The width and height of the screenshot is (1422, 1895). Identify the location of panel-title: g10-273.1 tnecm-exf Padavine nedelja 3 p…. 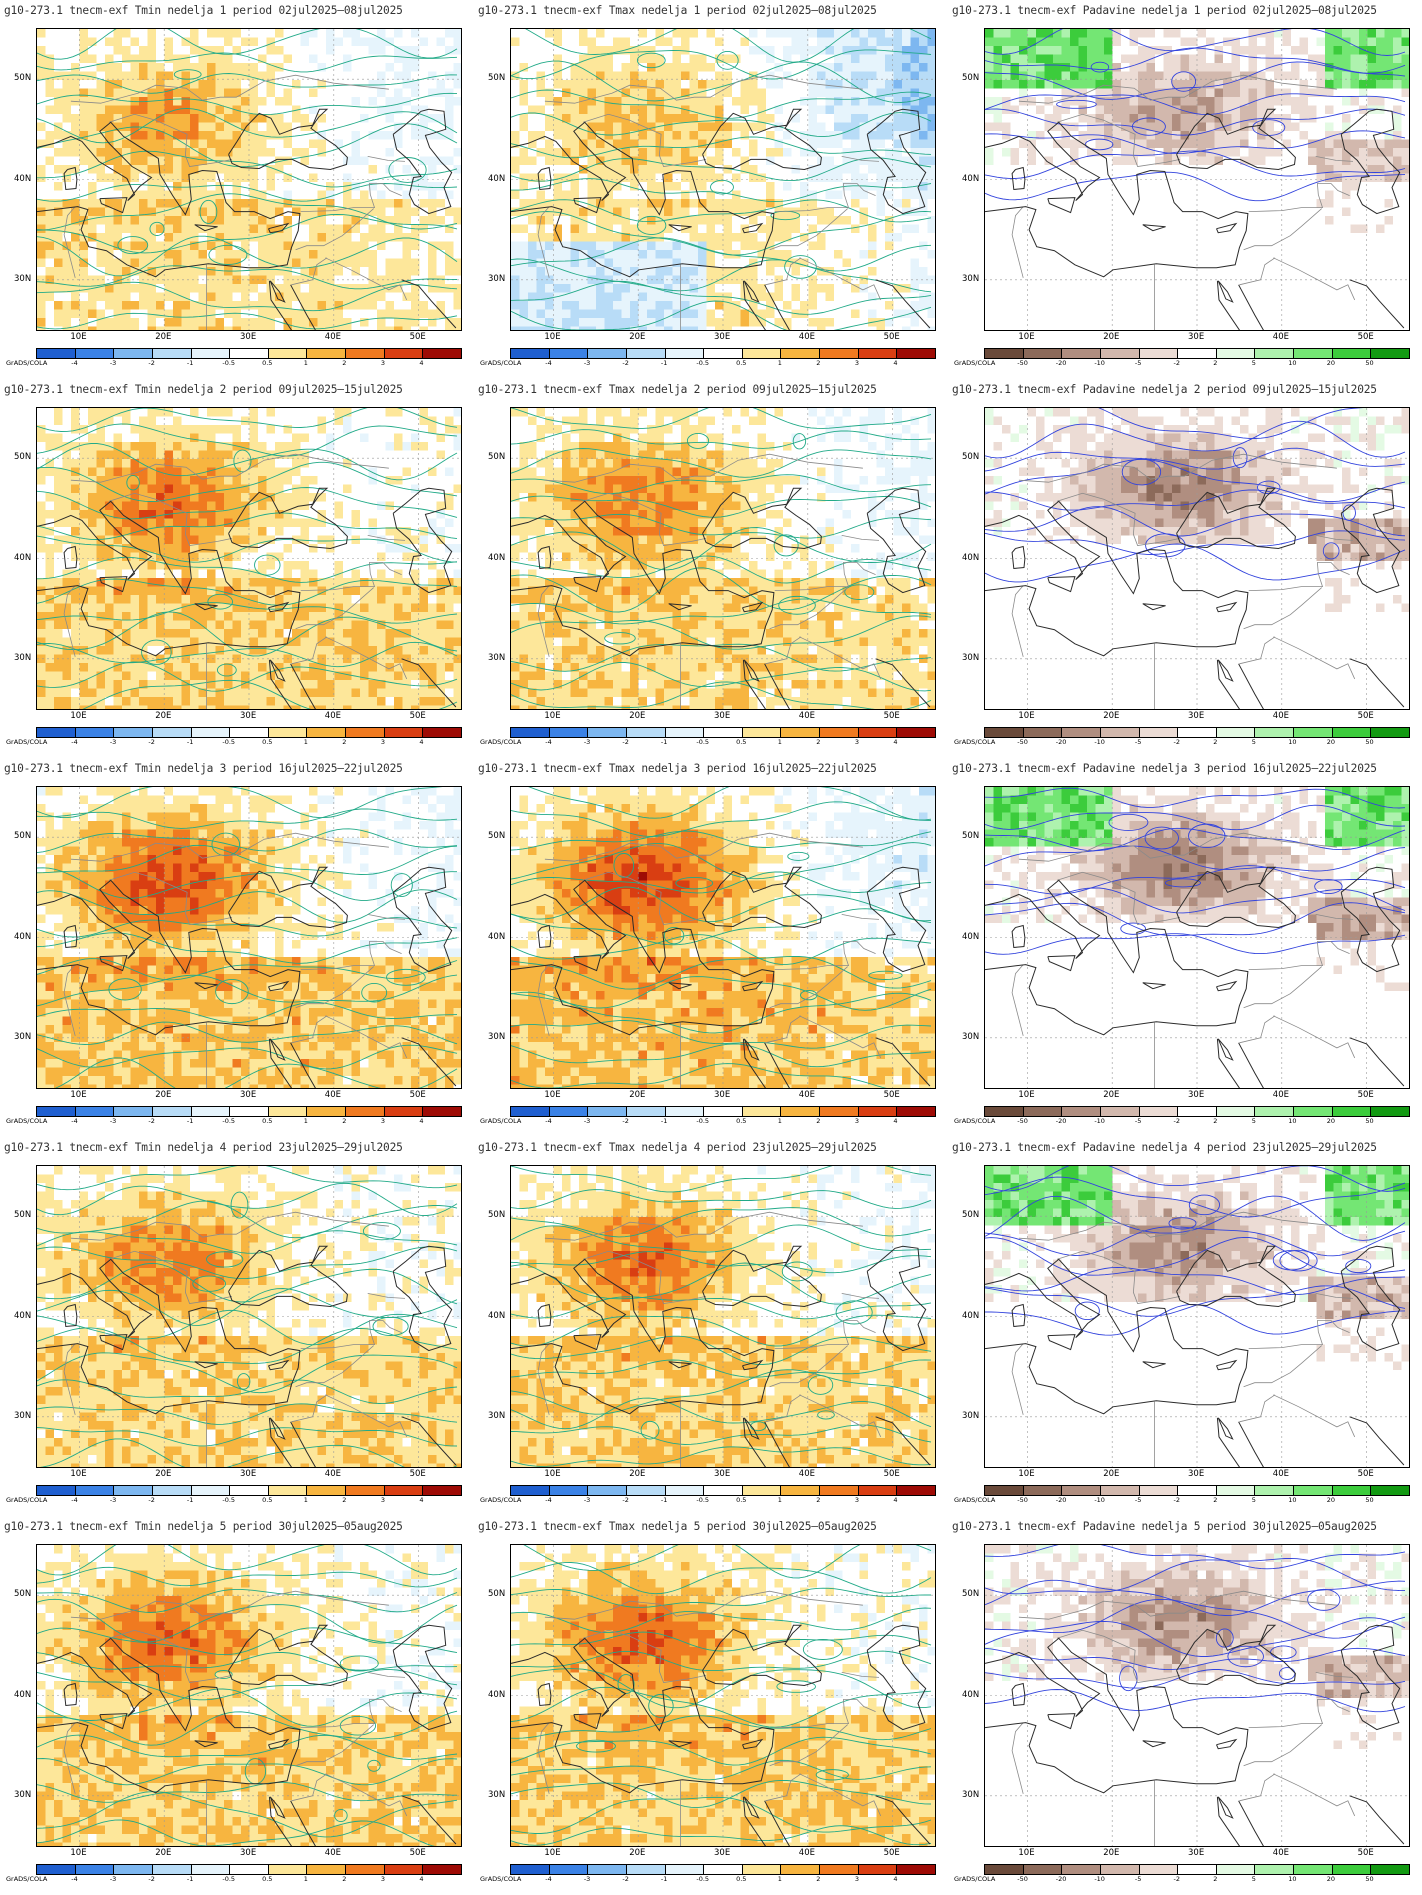
(1164, 768).